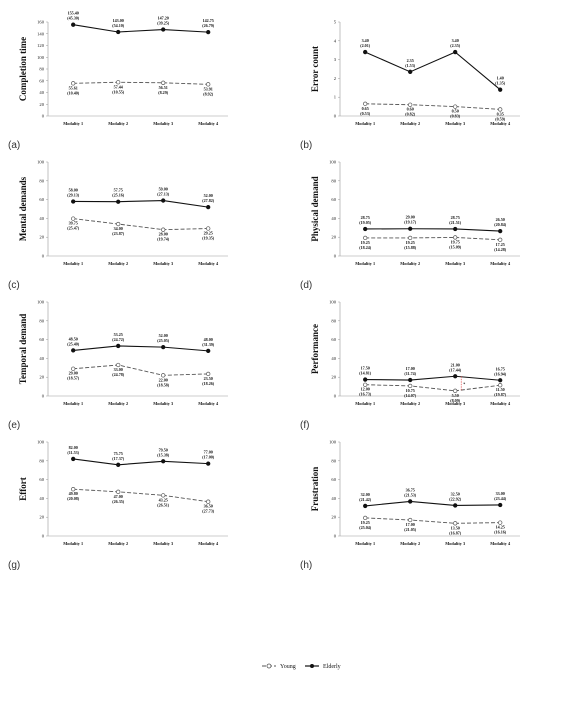 Image resolution: width=579 pixels, height=702 pixels. I want to click on y-axis-title: Performance, so click(315, 349).